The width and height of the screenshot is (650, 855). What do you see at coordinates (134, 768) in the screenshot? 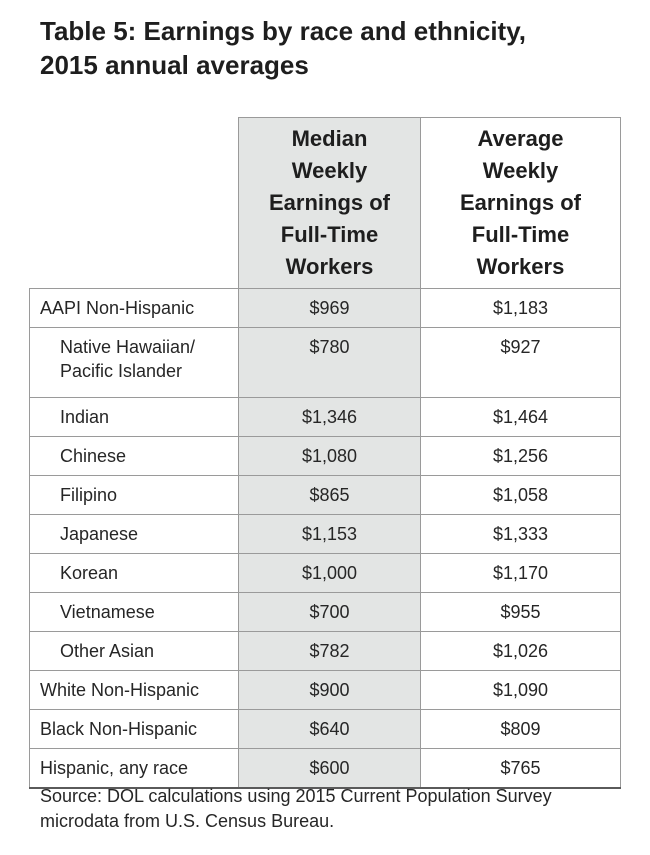
I see `row-label: Hispanic, any race` at bounding box center [134, 768].